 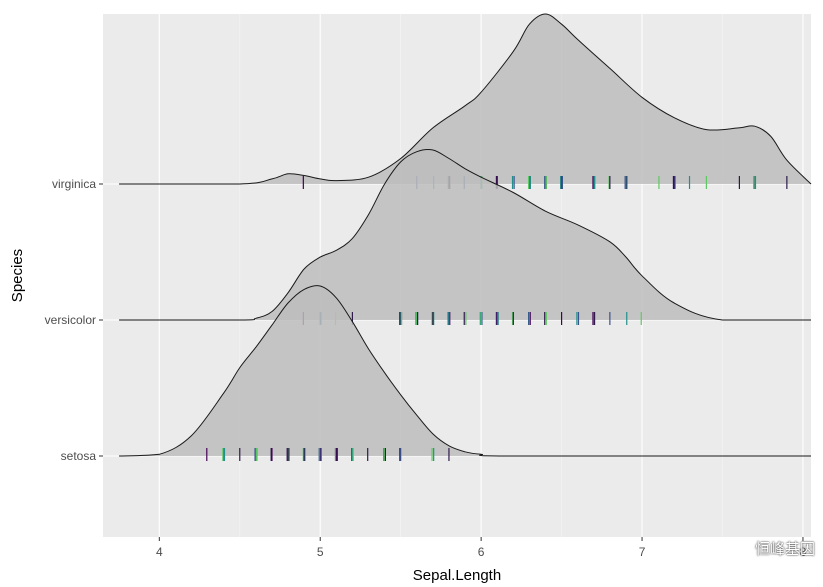 I want to click on watermark: 恒峰基因, so click(x=784, y=549).